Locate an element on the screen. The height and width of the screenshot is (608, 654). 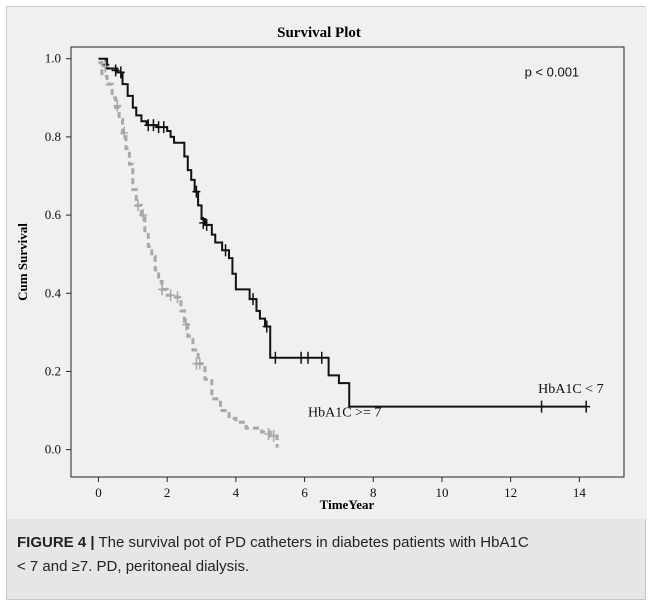
caption-label: FIGURE 4 | is located at coordinates (56, 542).